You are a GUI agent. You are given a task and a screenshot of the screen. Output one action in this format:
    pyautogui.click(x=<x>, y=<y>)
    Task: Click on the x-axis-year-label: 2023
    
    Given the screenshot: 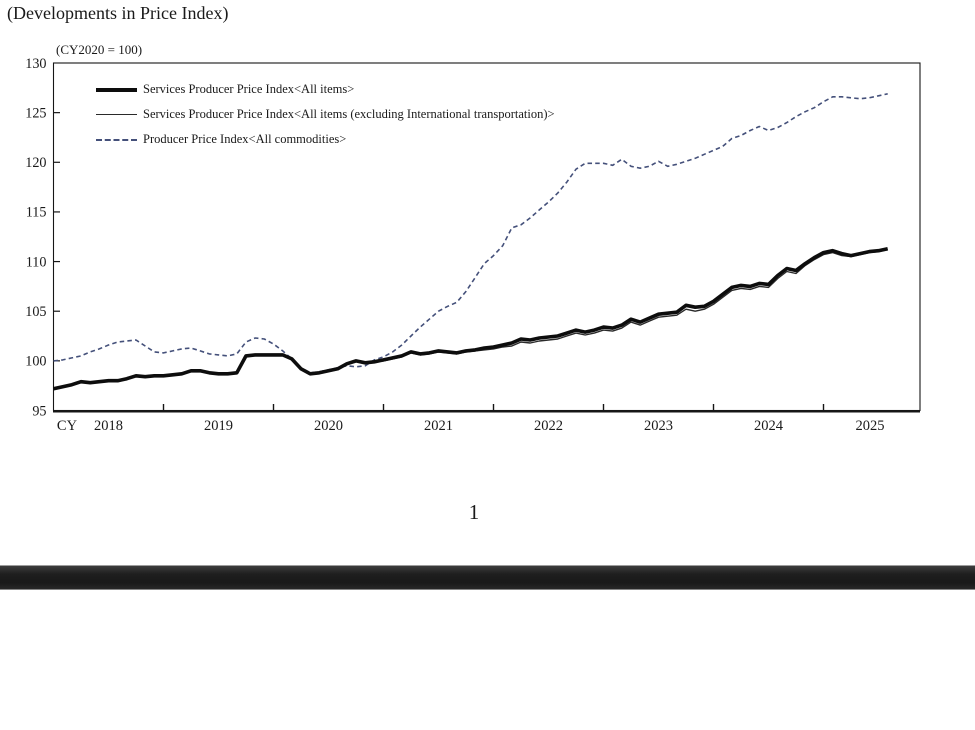 What is the action you would take?
    pyautogui.click(x=658, y=426)
    